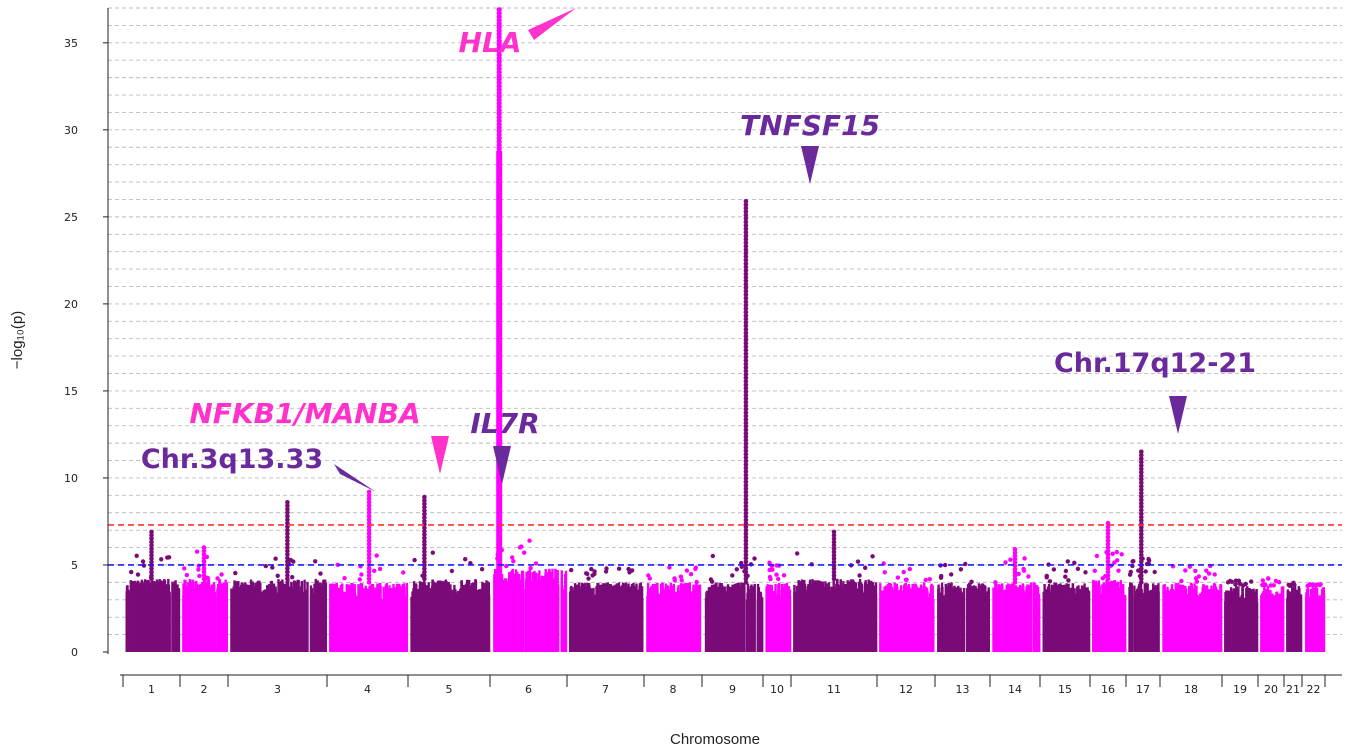  I want to click on x-tick-label: 5, so click(449, 689).